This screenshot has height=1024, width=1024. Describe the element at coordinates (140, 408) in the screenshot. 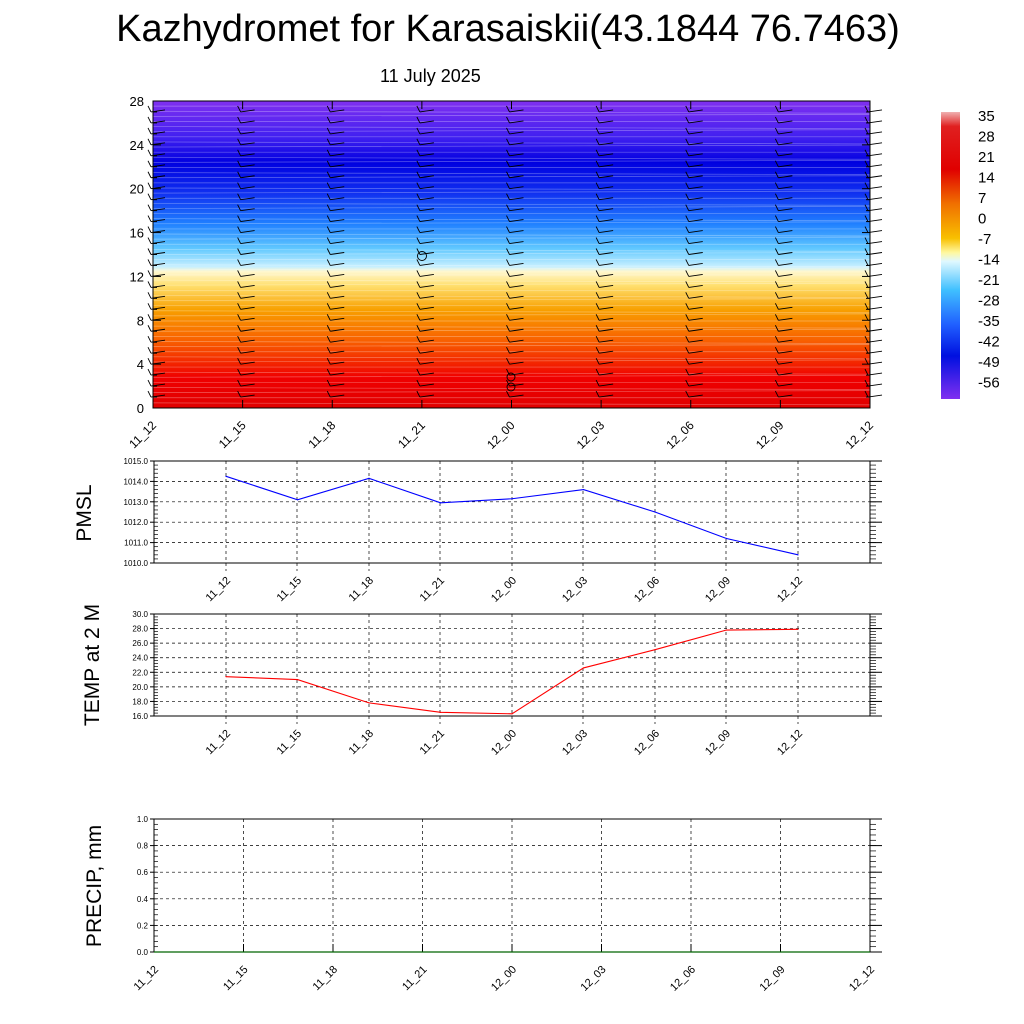

I see `y-tick-label: 0` at that location.